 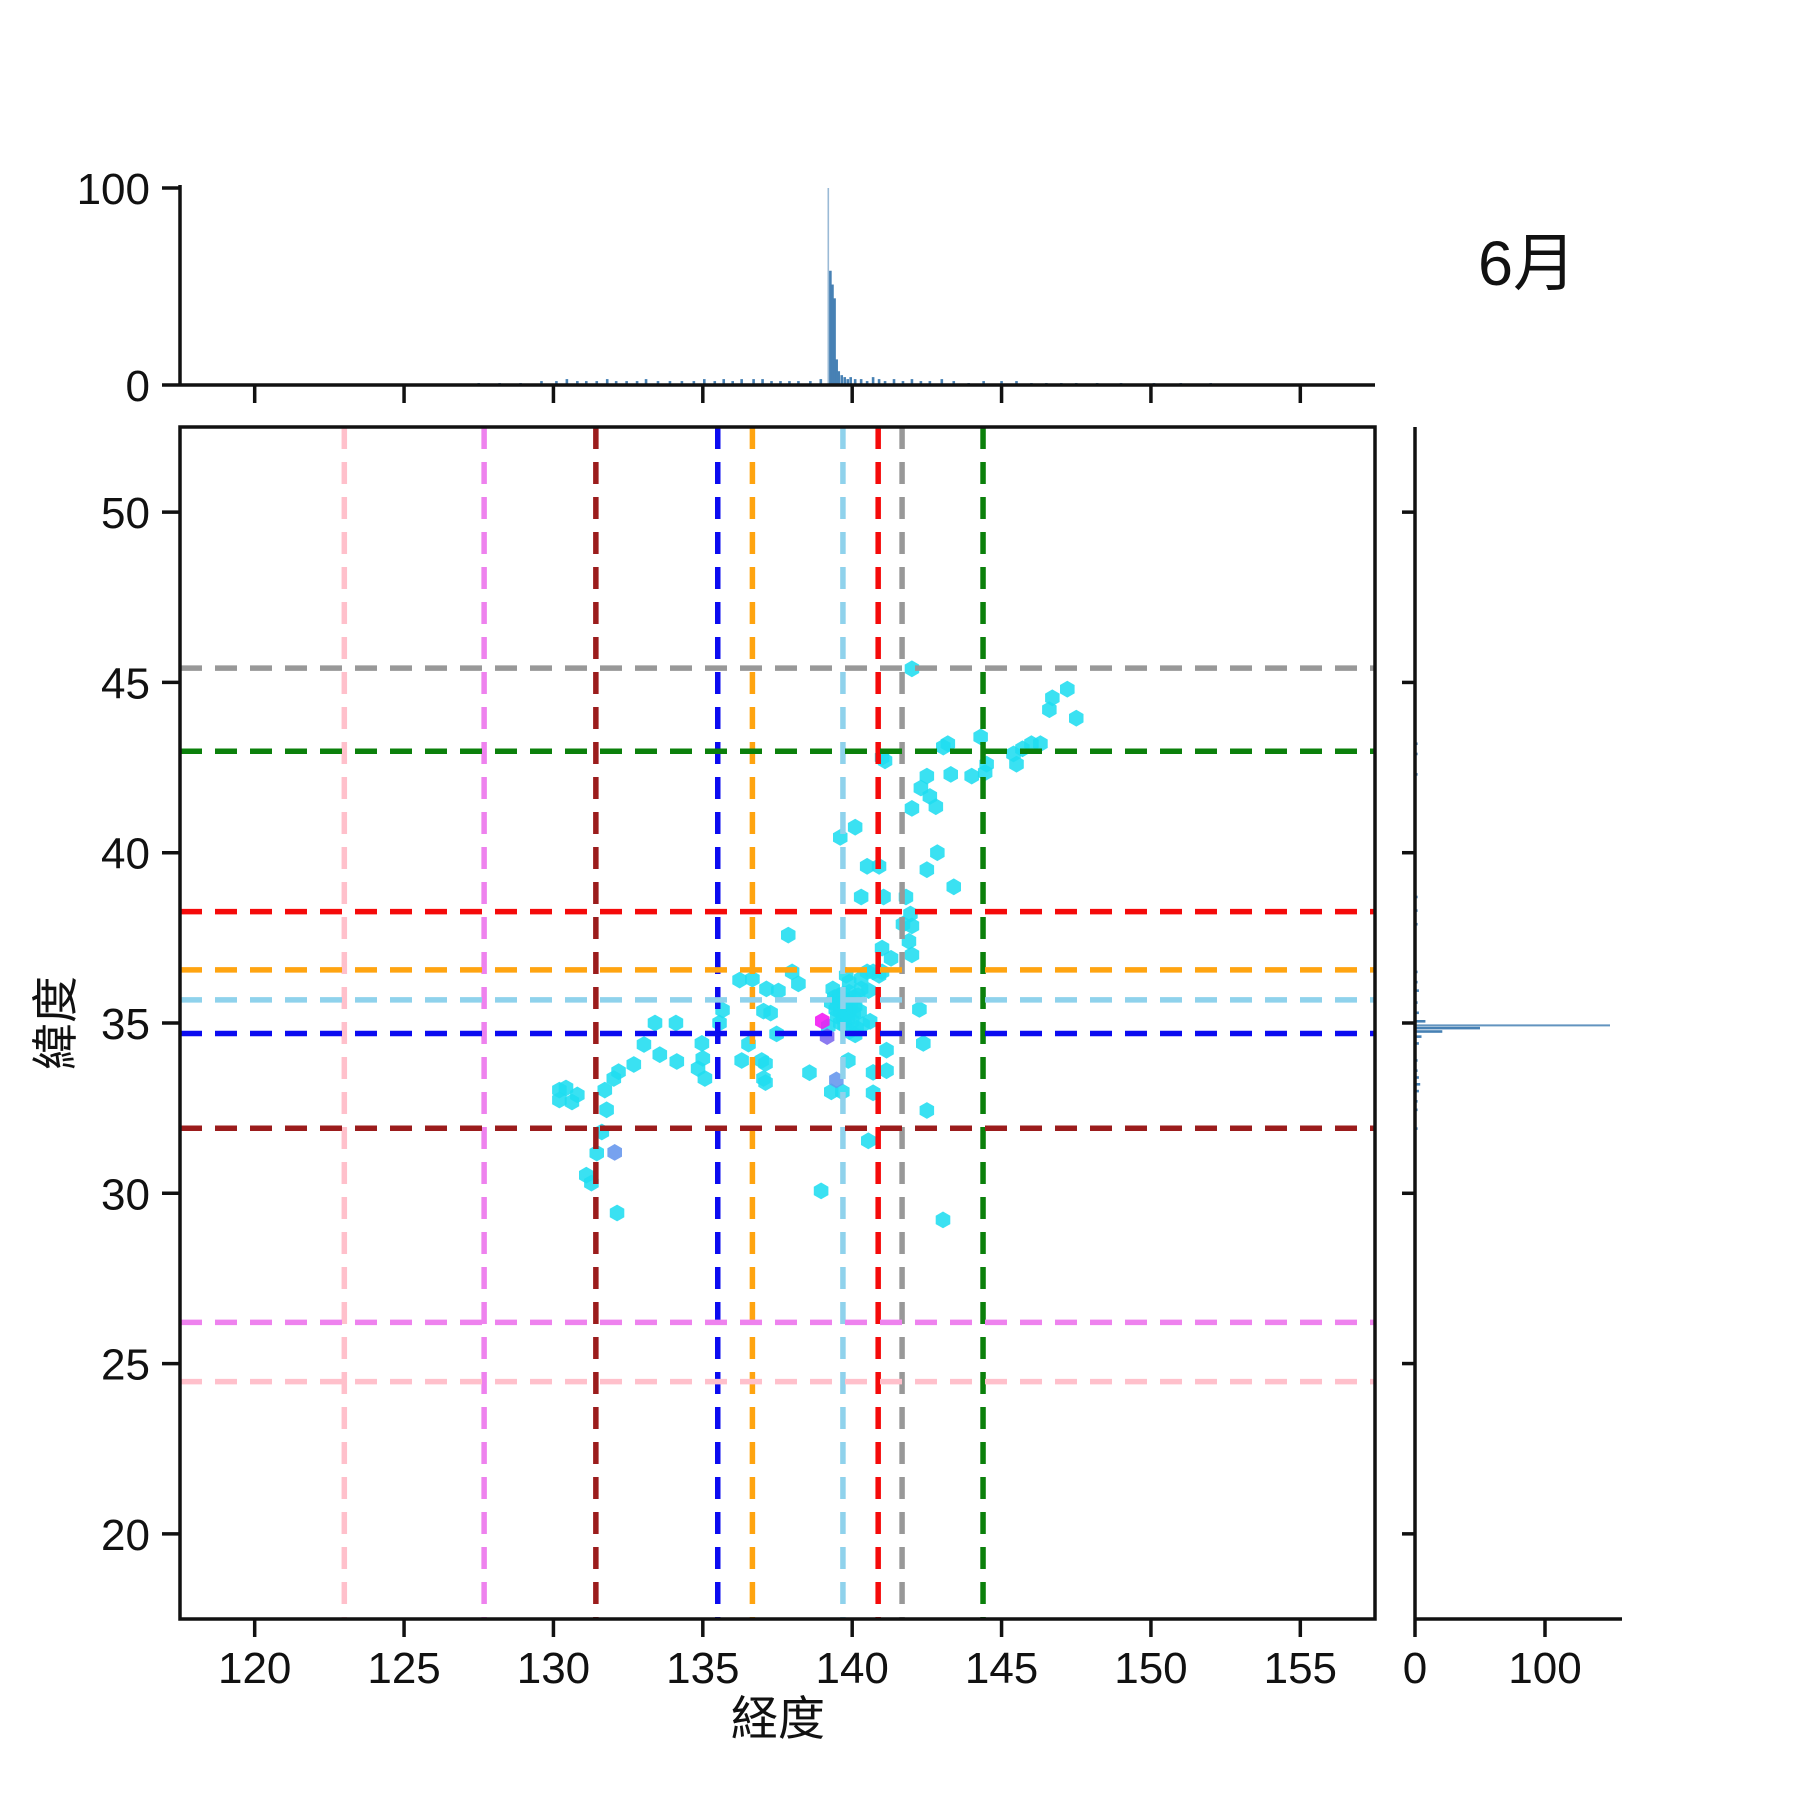 What do you see at coordinates (125, 1365) in the screenshot?
I see `svg-text: 25` at bounding box center [125, 1365].